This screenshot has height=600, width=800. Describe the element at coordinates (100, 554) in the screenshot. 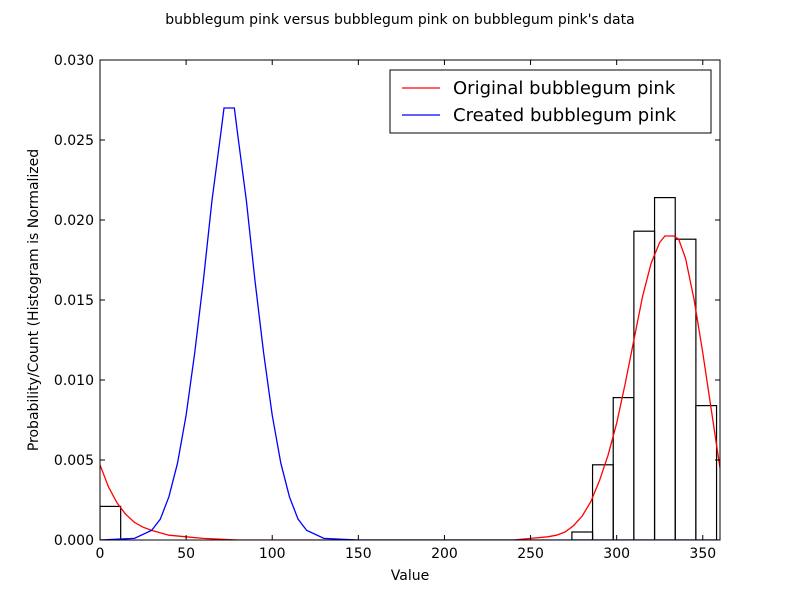

I see `x-tick-label-0: 0` at that location.